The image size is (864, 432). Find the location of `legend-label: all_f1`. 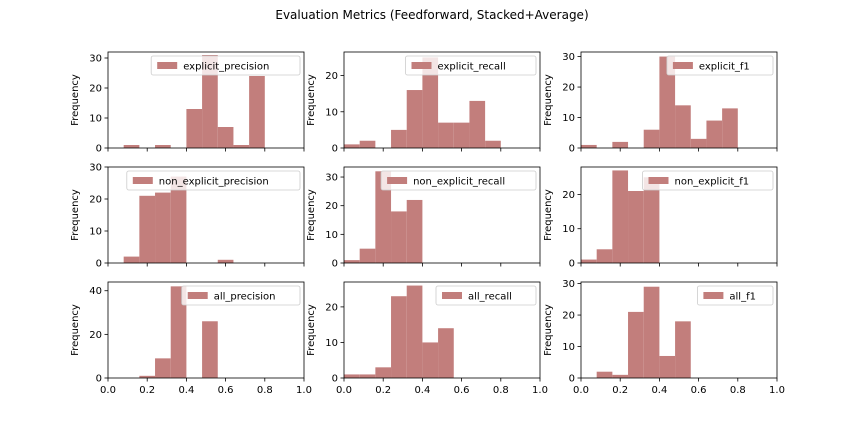

legend-label: all_f1 is located at coordinates (742, 297).